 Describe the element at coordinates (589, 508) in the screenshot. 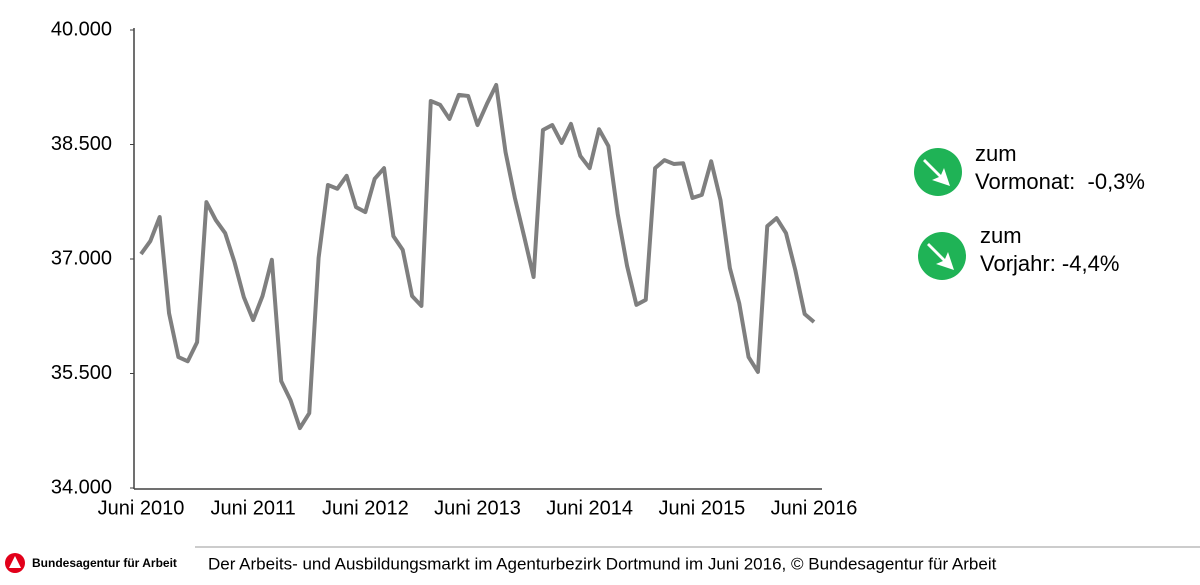

I see `x-tick-label: Juni 2014` at that location.